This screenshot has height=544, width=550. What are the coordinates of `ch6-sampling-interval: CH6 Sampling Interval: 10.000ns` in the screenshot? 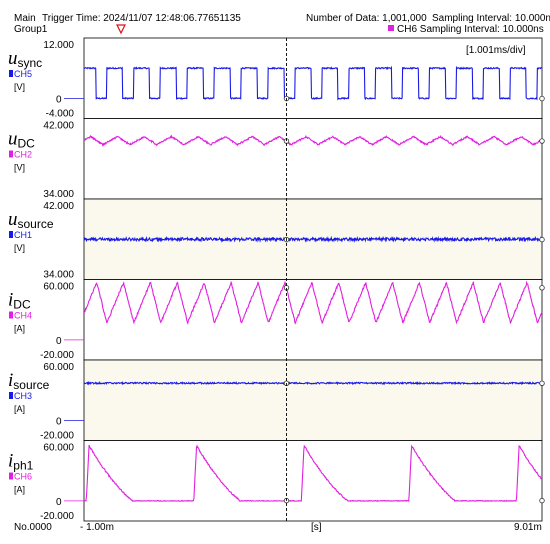 It's located at (470, 29).